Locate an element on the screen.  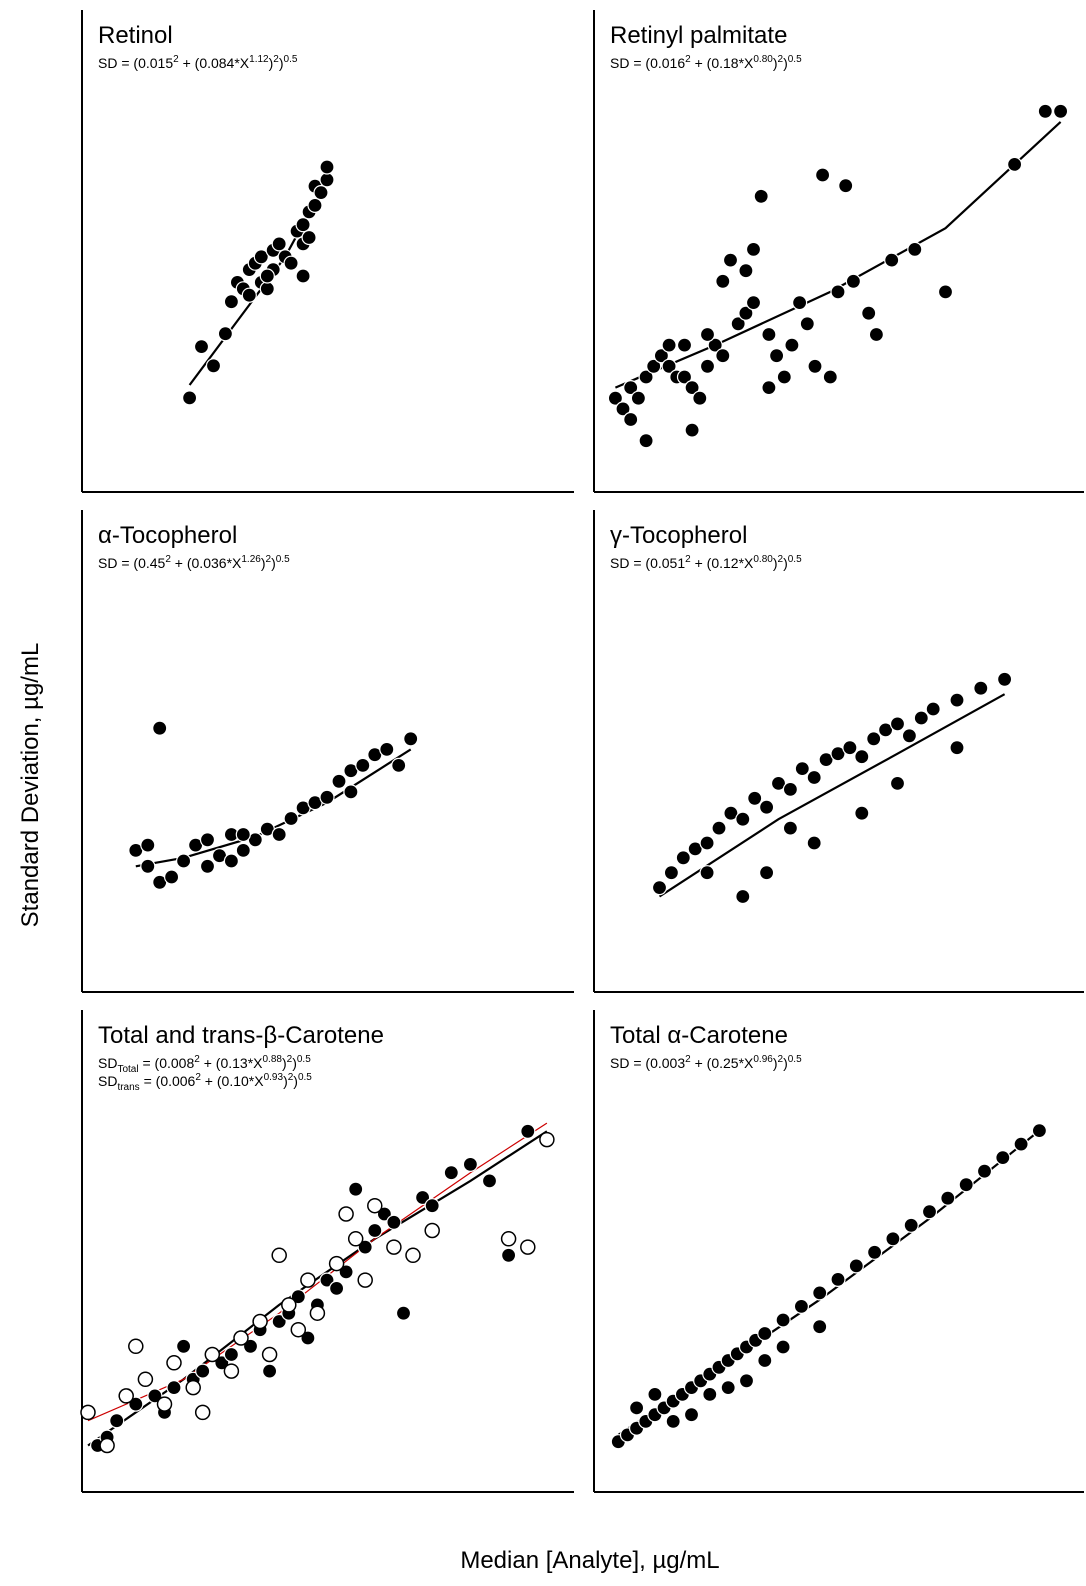
panel-title: Retinyl palmitate is located at coordinates (698, 35).